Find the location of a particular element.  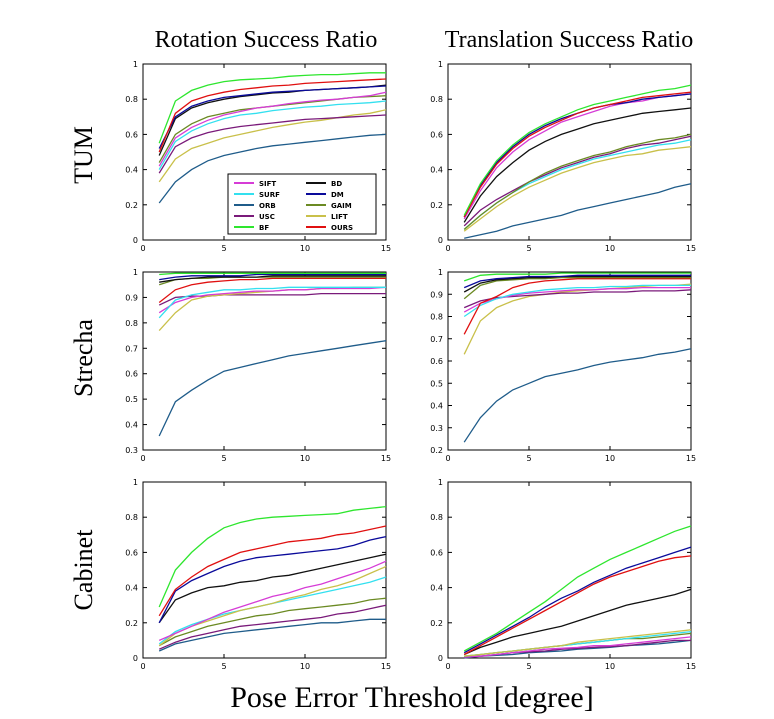

legend-label-usc: USC is located at coordinates (267, 217).